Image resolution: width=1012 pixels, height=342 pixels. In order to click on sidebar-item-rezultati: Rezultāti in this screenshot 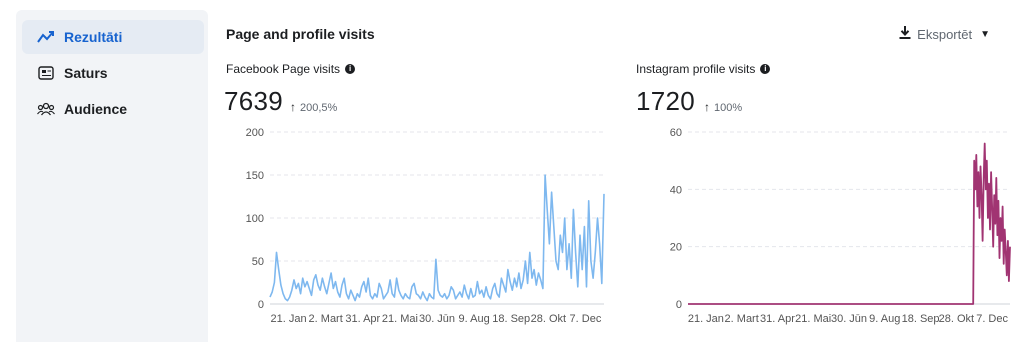, I will do `click(113, 37)`.